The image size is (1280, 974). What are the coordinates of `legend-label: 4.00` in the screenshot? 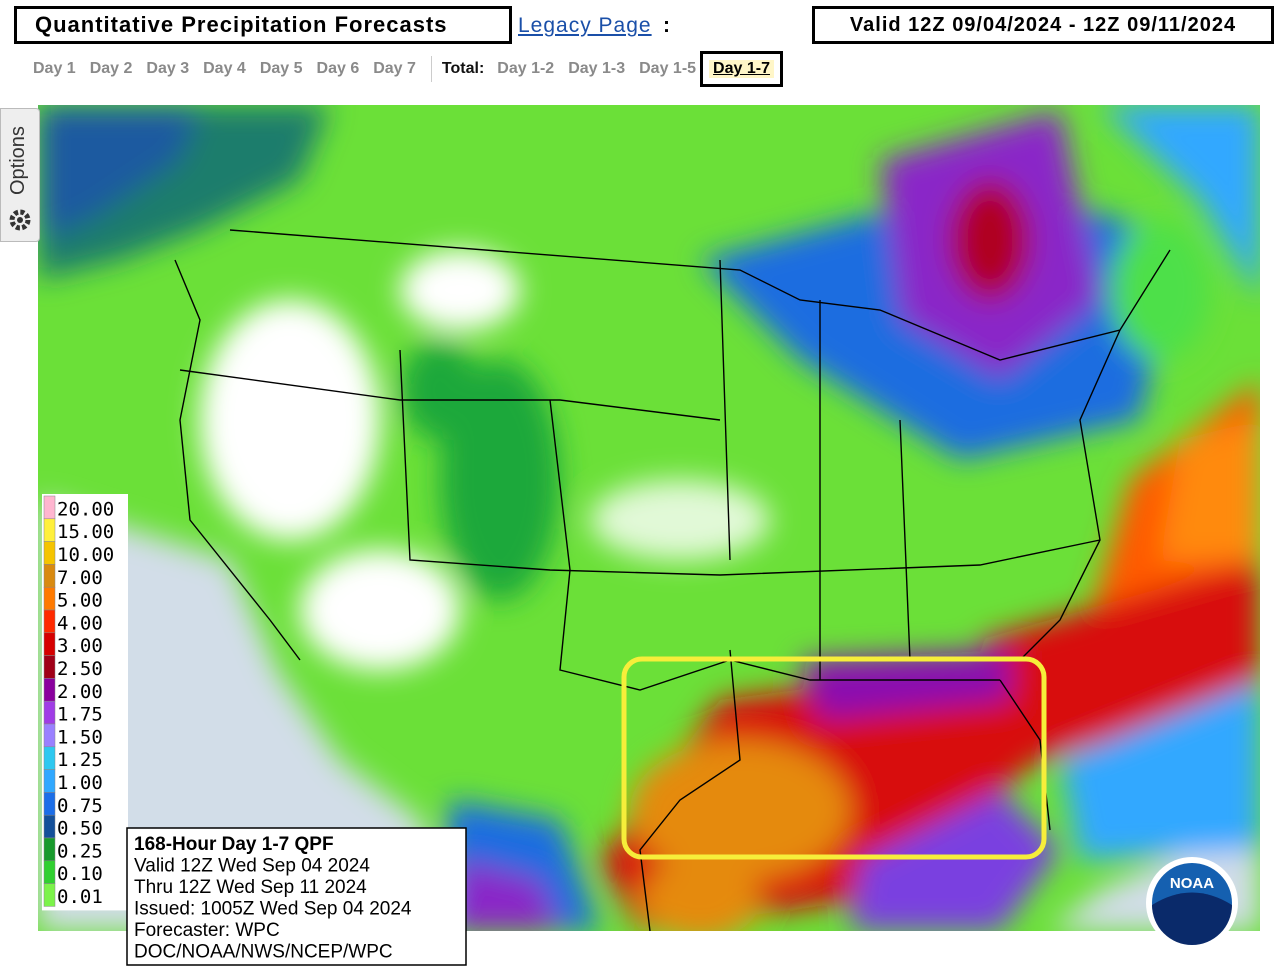 It's located at (80, 623).